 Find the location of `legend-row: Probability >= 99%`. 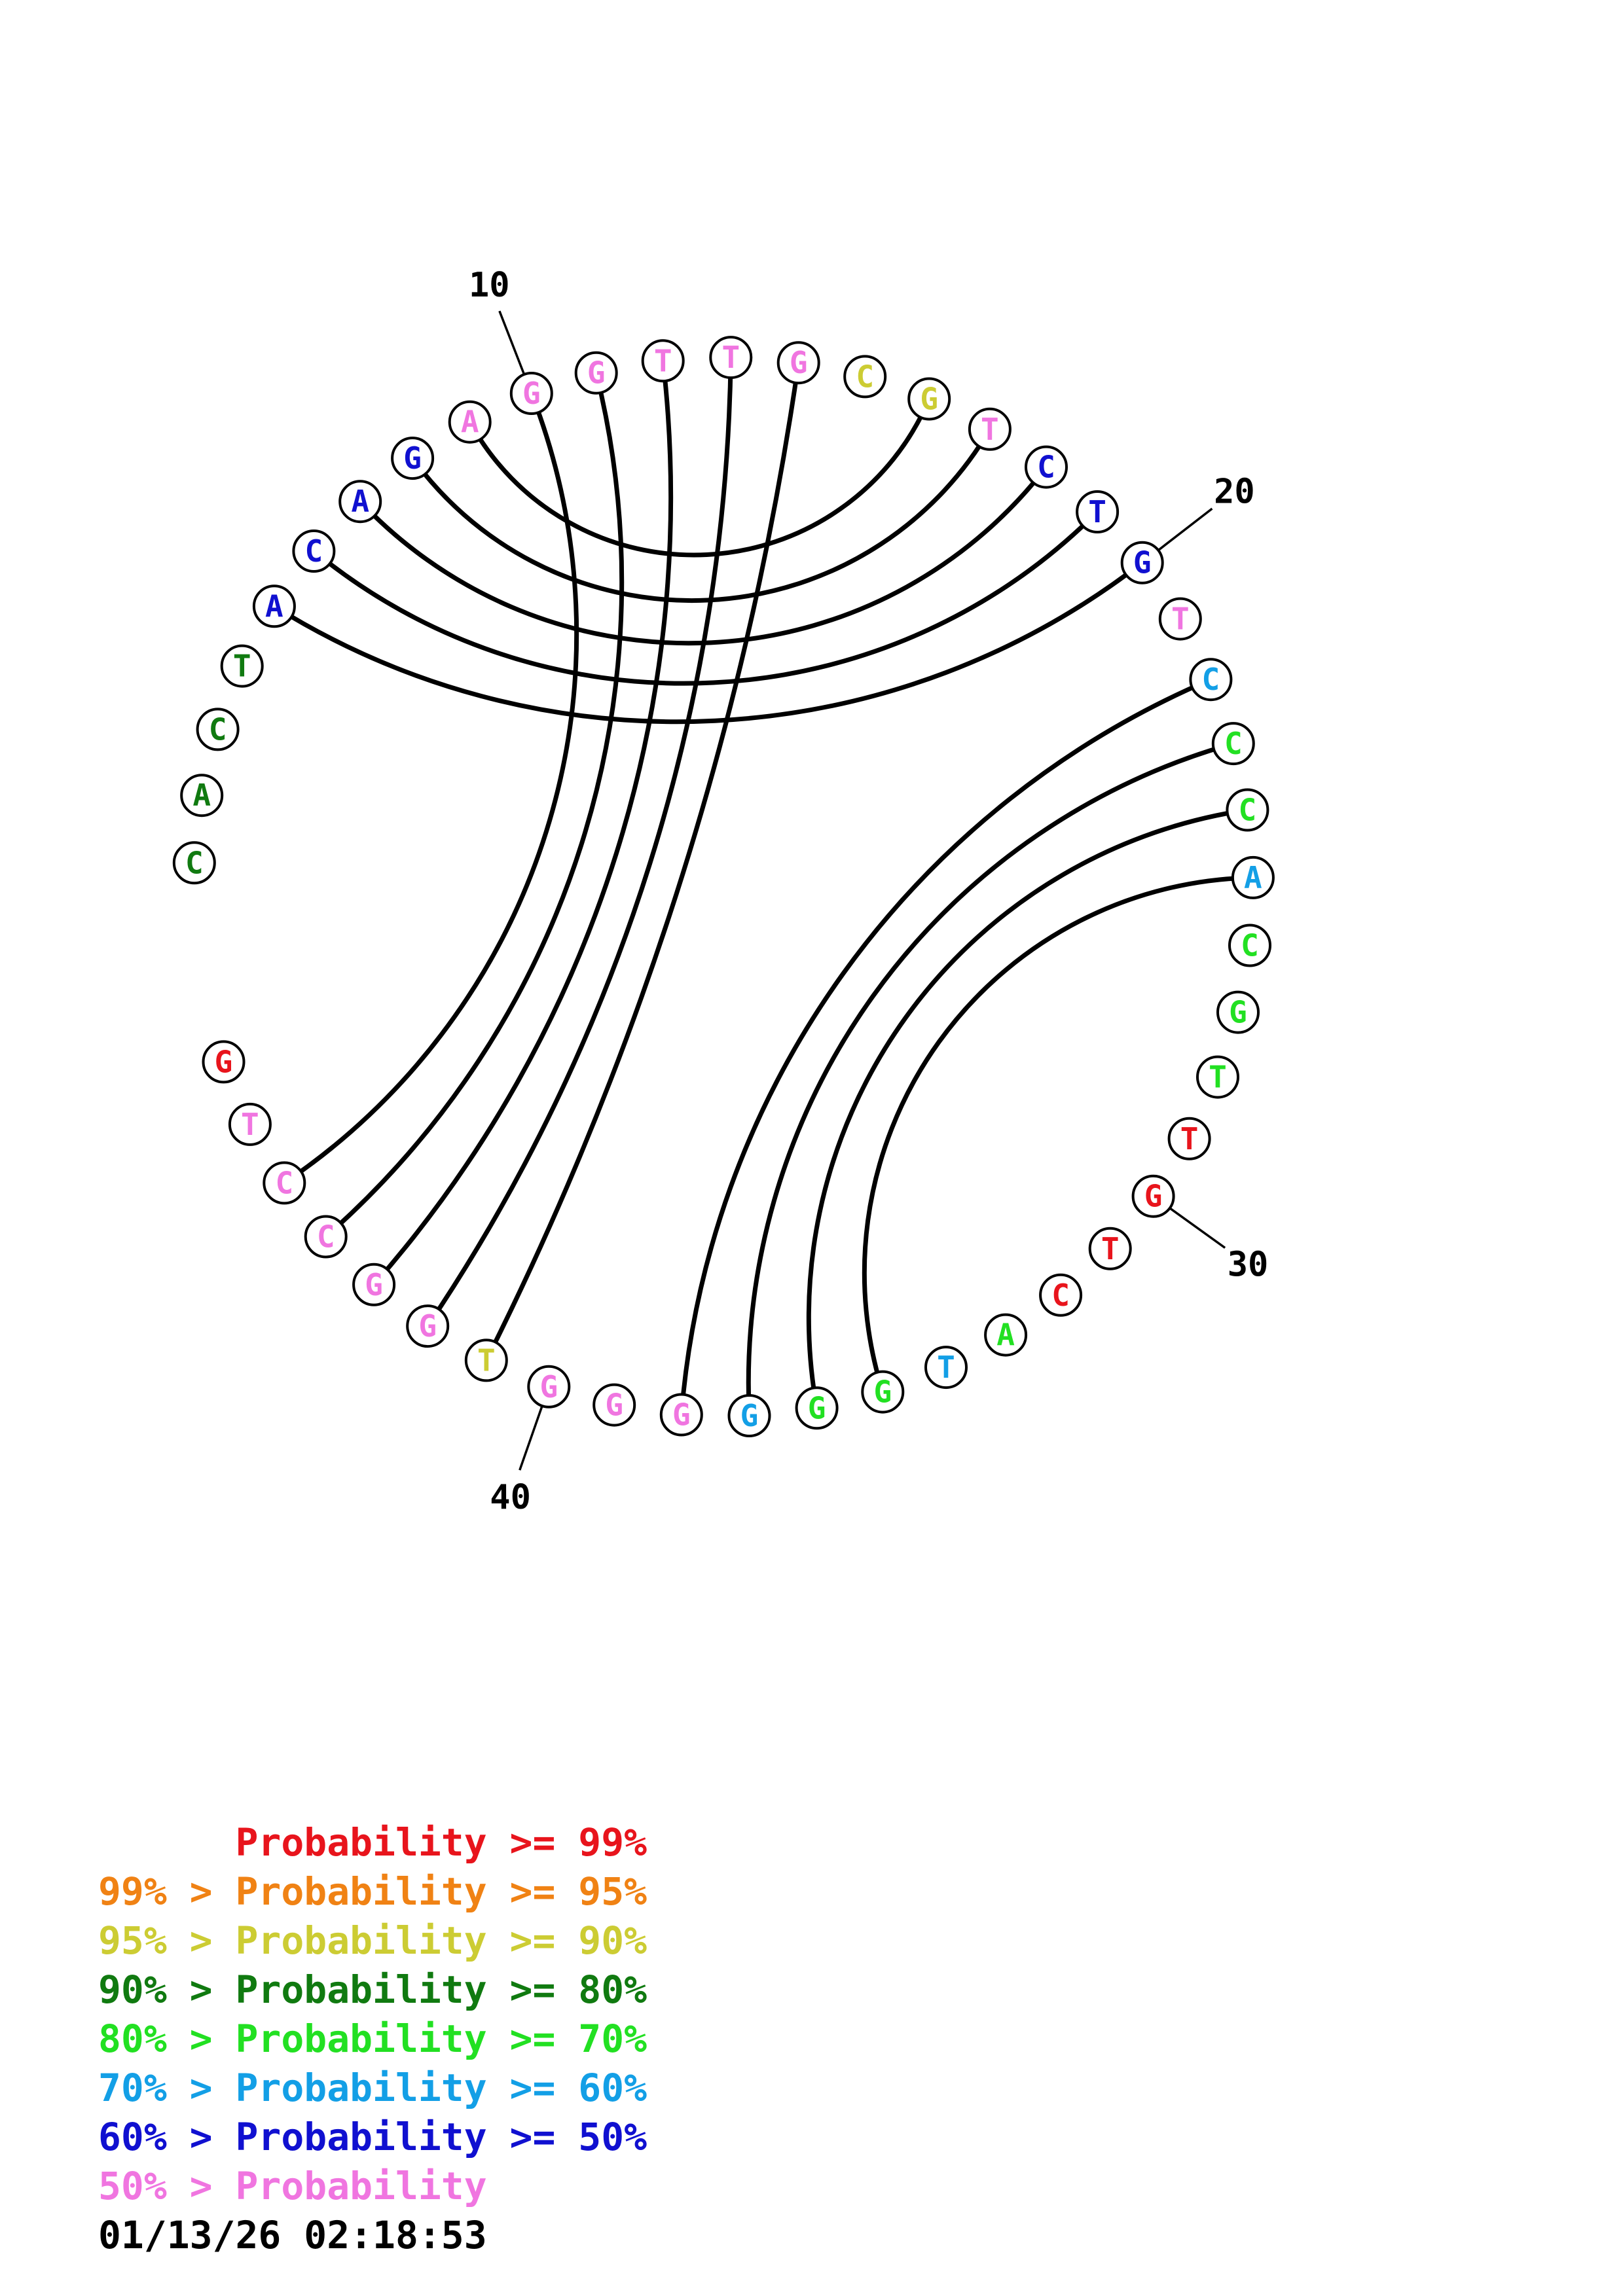

legend-row: Probability >= 99% is located at coordinates (372, 1842).